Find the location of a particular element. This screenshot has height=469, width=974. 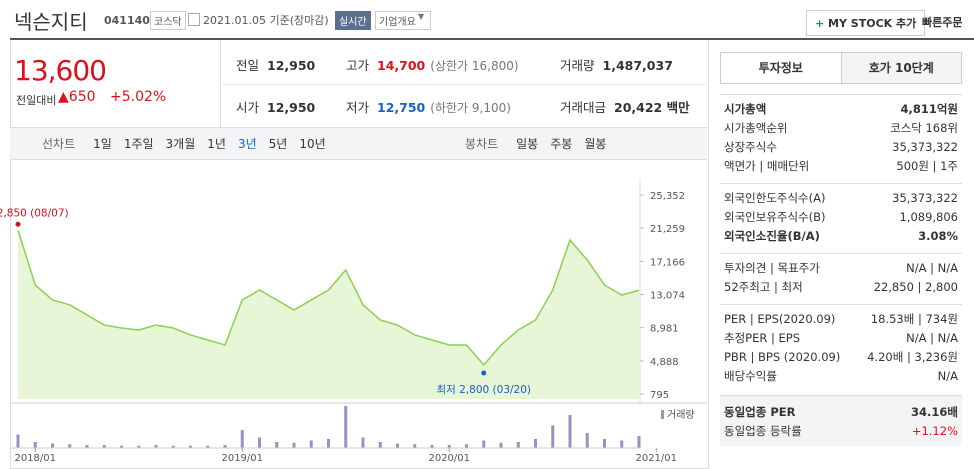

invest-tabs: 투자정보 호가 10단계 is located at coordinates (841, 68).